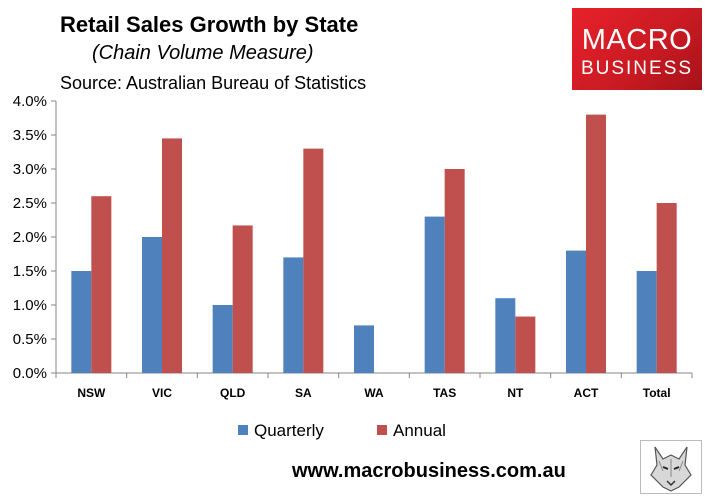 The image size is (709, 499). Describe the element at coordinates (162, 393) in the screenshot. I see `x-tick-label: VIC` at that location.